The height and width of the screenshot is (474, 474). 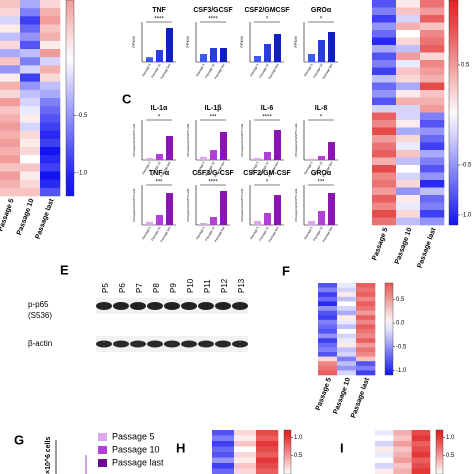 What do you see at coordinates (159, 108) in the screenshot?
I see `chart-title: IL-1α` at bounding box center [159, 108].